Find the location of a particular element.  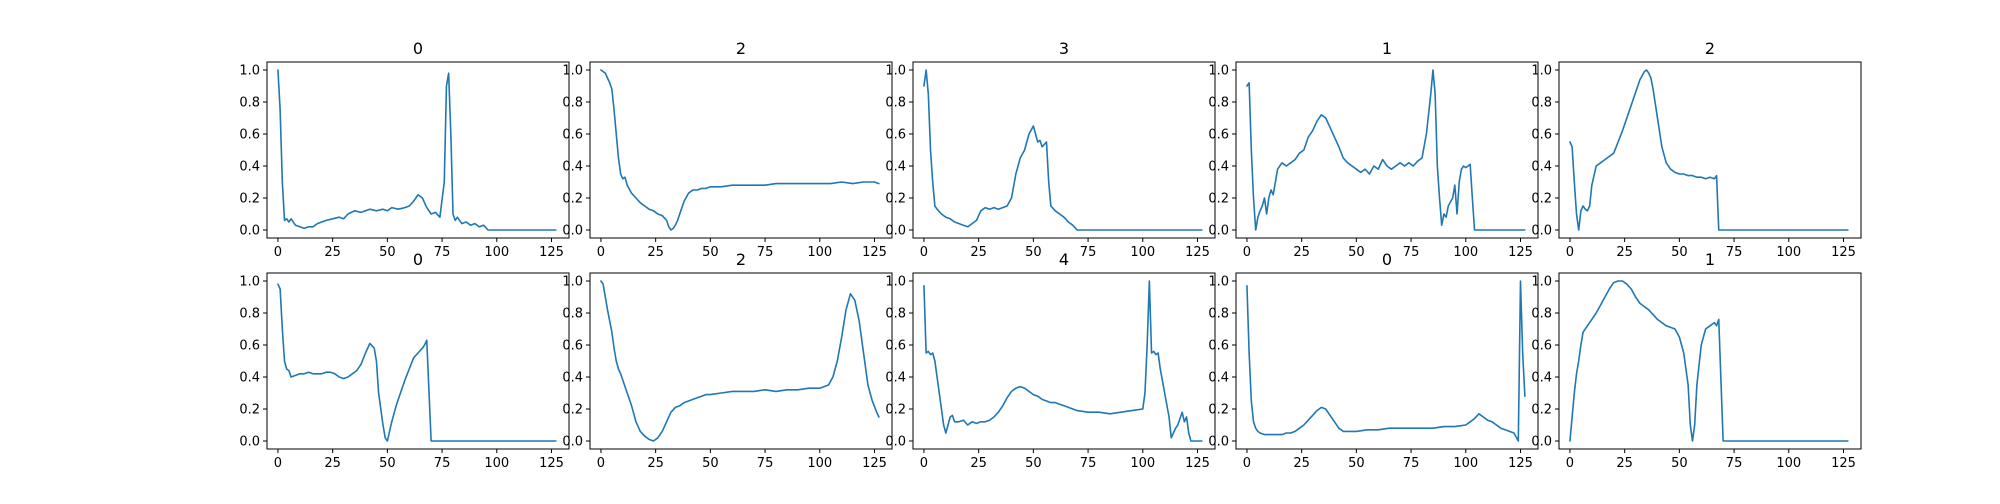

subplot-7: 4 0 25 50 75 100 125 0.0 0.2 0.4 0.6 0.8 1.0 is located at coordinates (1050, 360).